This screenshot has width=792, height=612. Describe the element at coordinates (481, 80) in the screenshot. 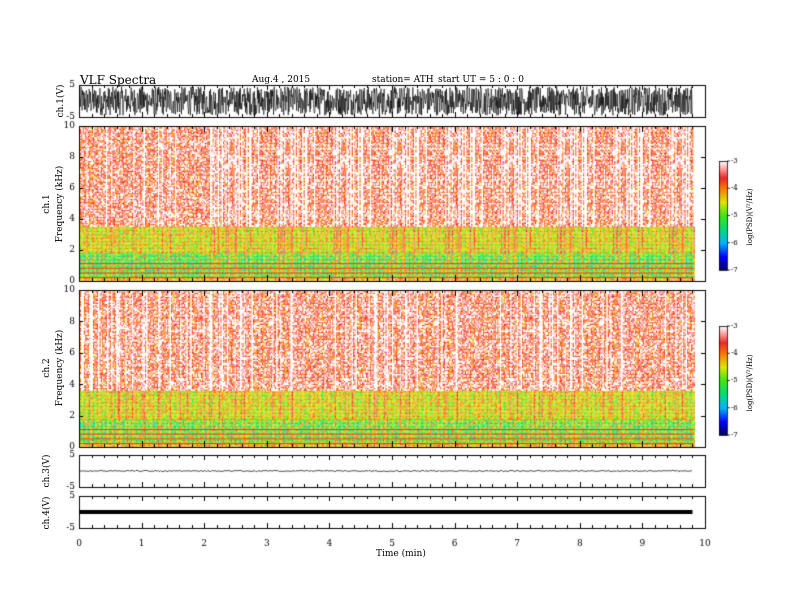

I see `start-time-label: start UT = 5 : 0 : 0` at that location.